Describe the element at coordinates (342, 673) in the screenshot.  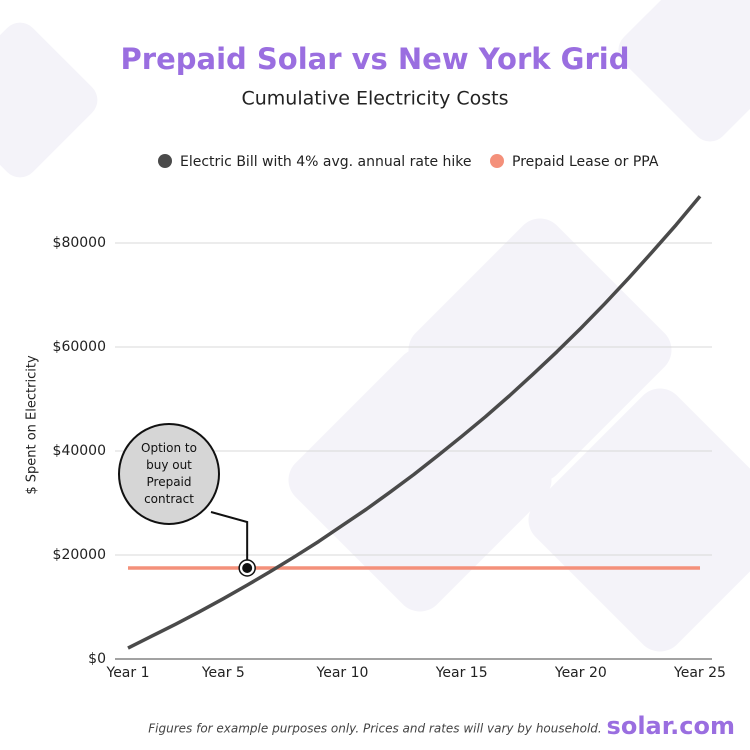
I see `x-tick-label: Year 10` at that location.